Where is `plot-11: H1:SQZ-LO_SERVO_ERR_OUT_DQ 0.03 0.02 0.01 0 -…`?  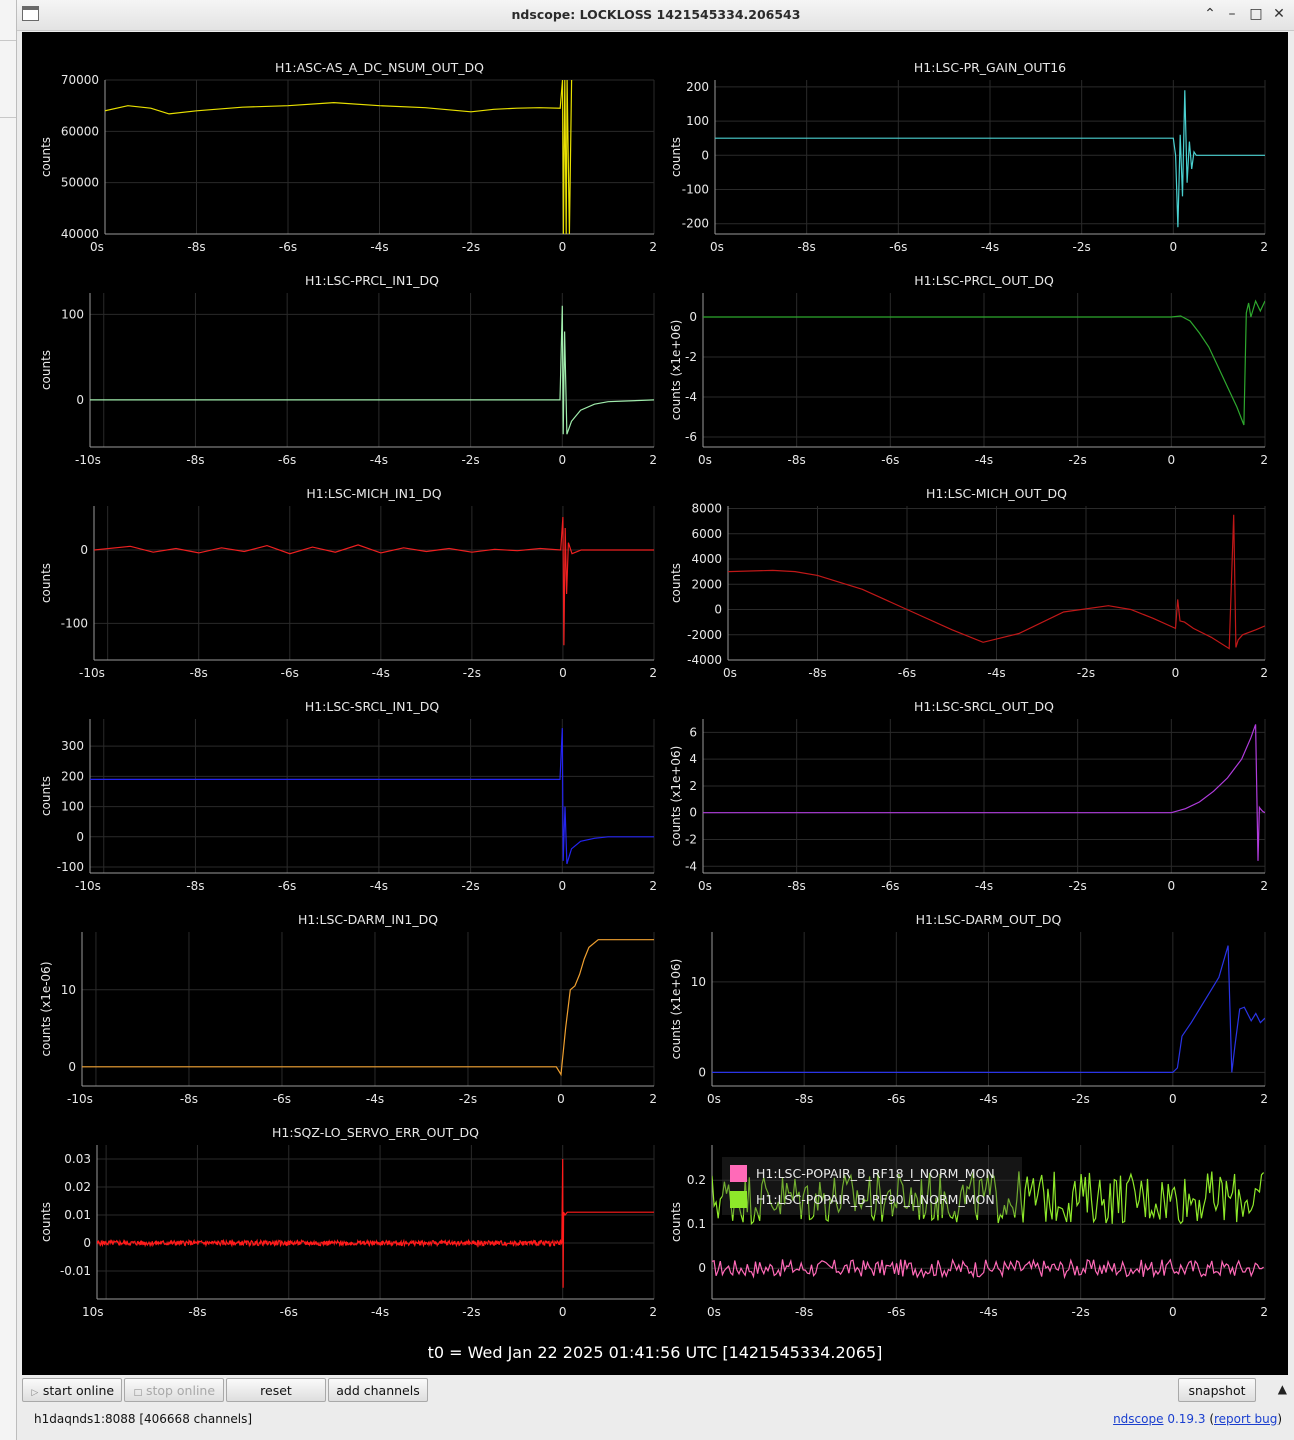
plot-11: H1:SQZ-LO_SERVO_ERR_OUT_DQ 0.03 0.02 0.01 0 -… is located at coordinates (348, 1222).